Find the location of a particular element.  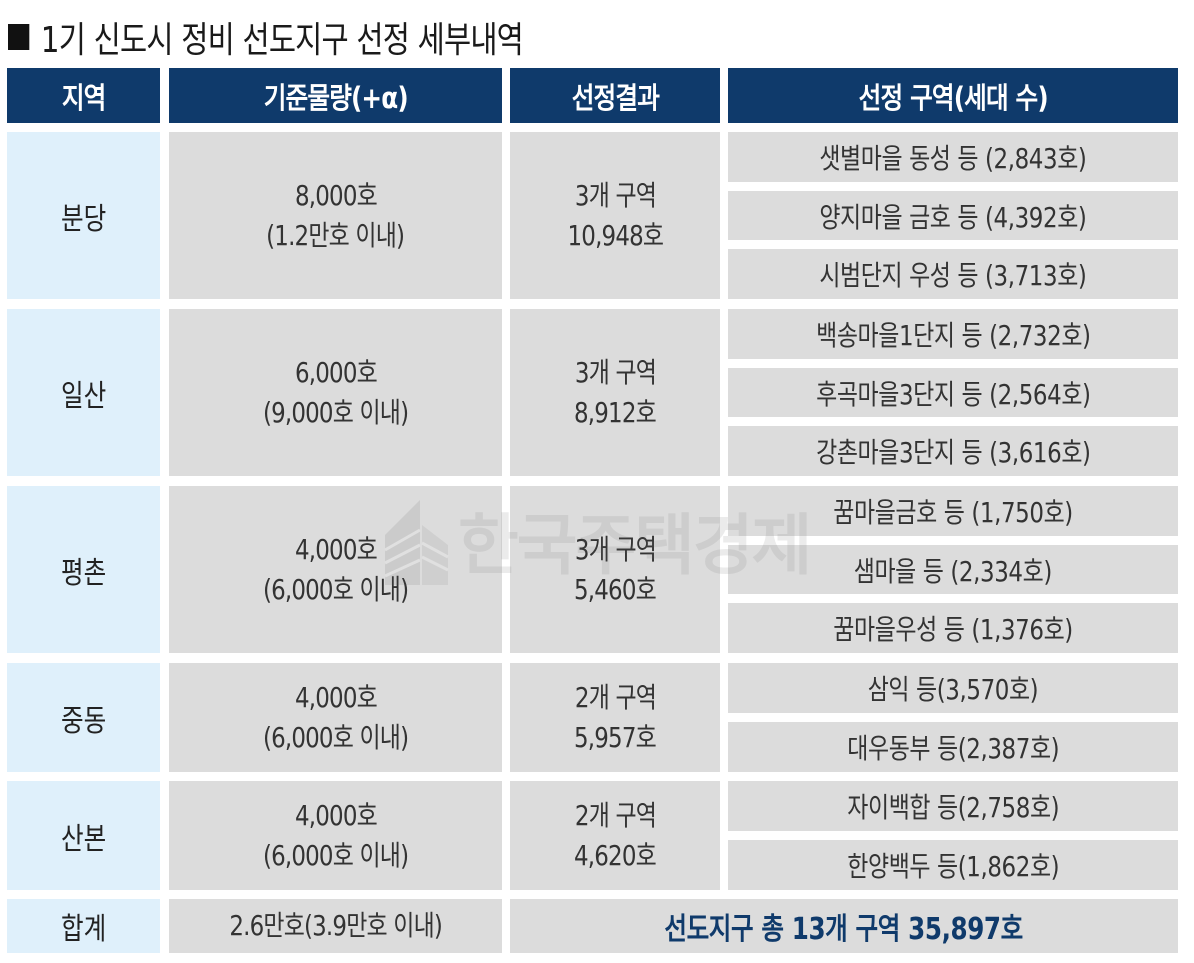

region-cell: 중동 is located at coordinates (83, 717).